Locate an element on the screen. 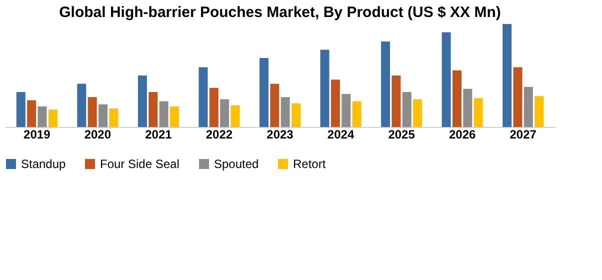  x-tick-label: 2019 is located at coordinates (37, 135).